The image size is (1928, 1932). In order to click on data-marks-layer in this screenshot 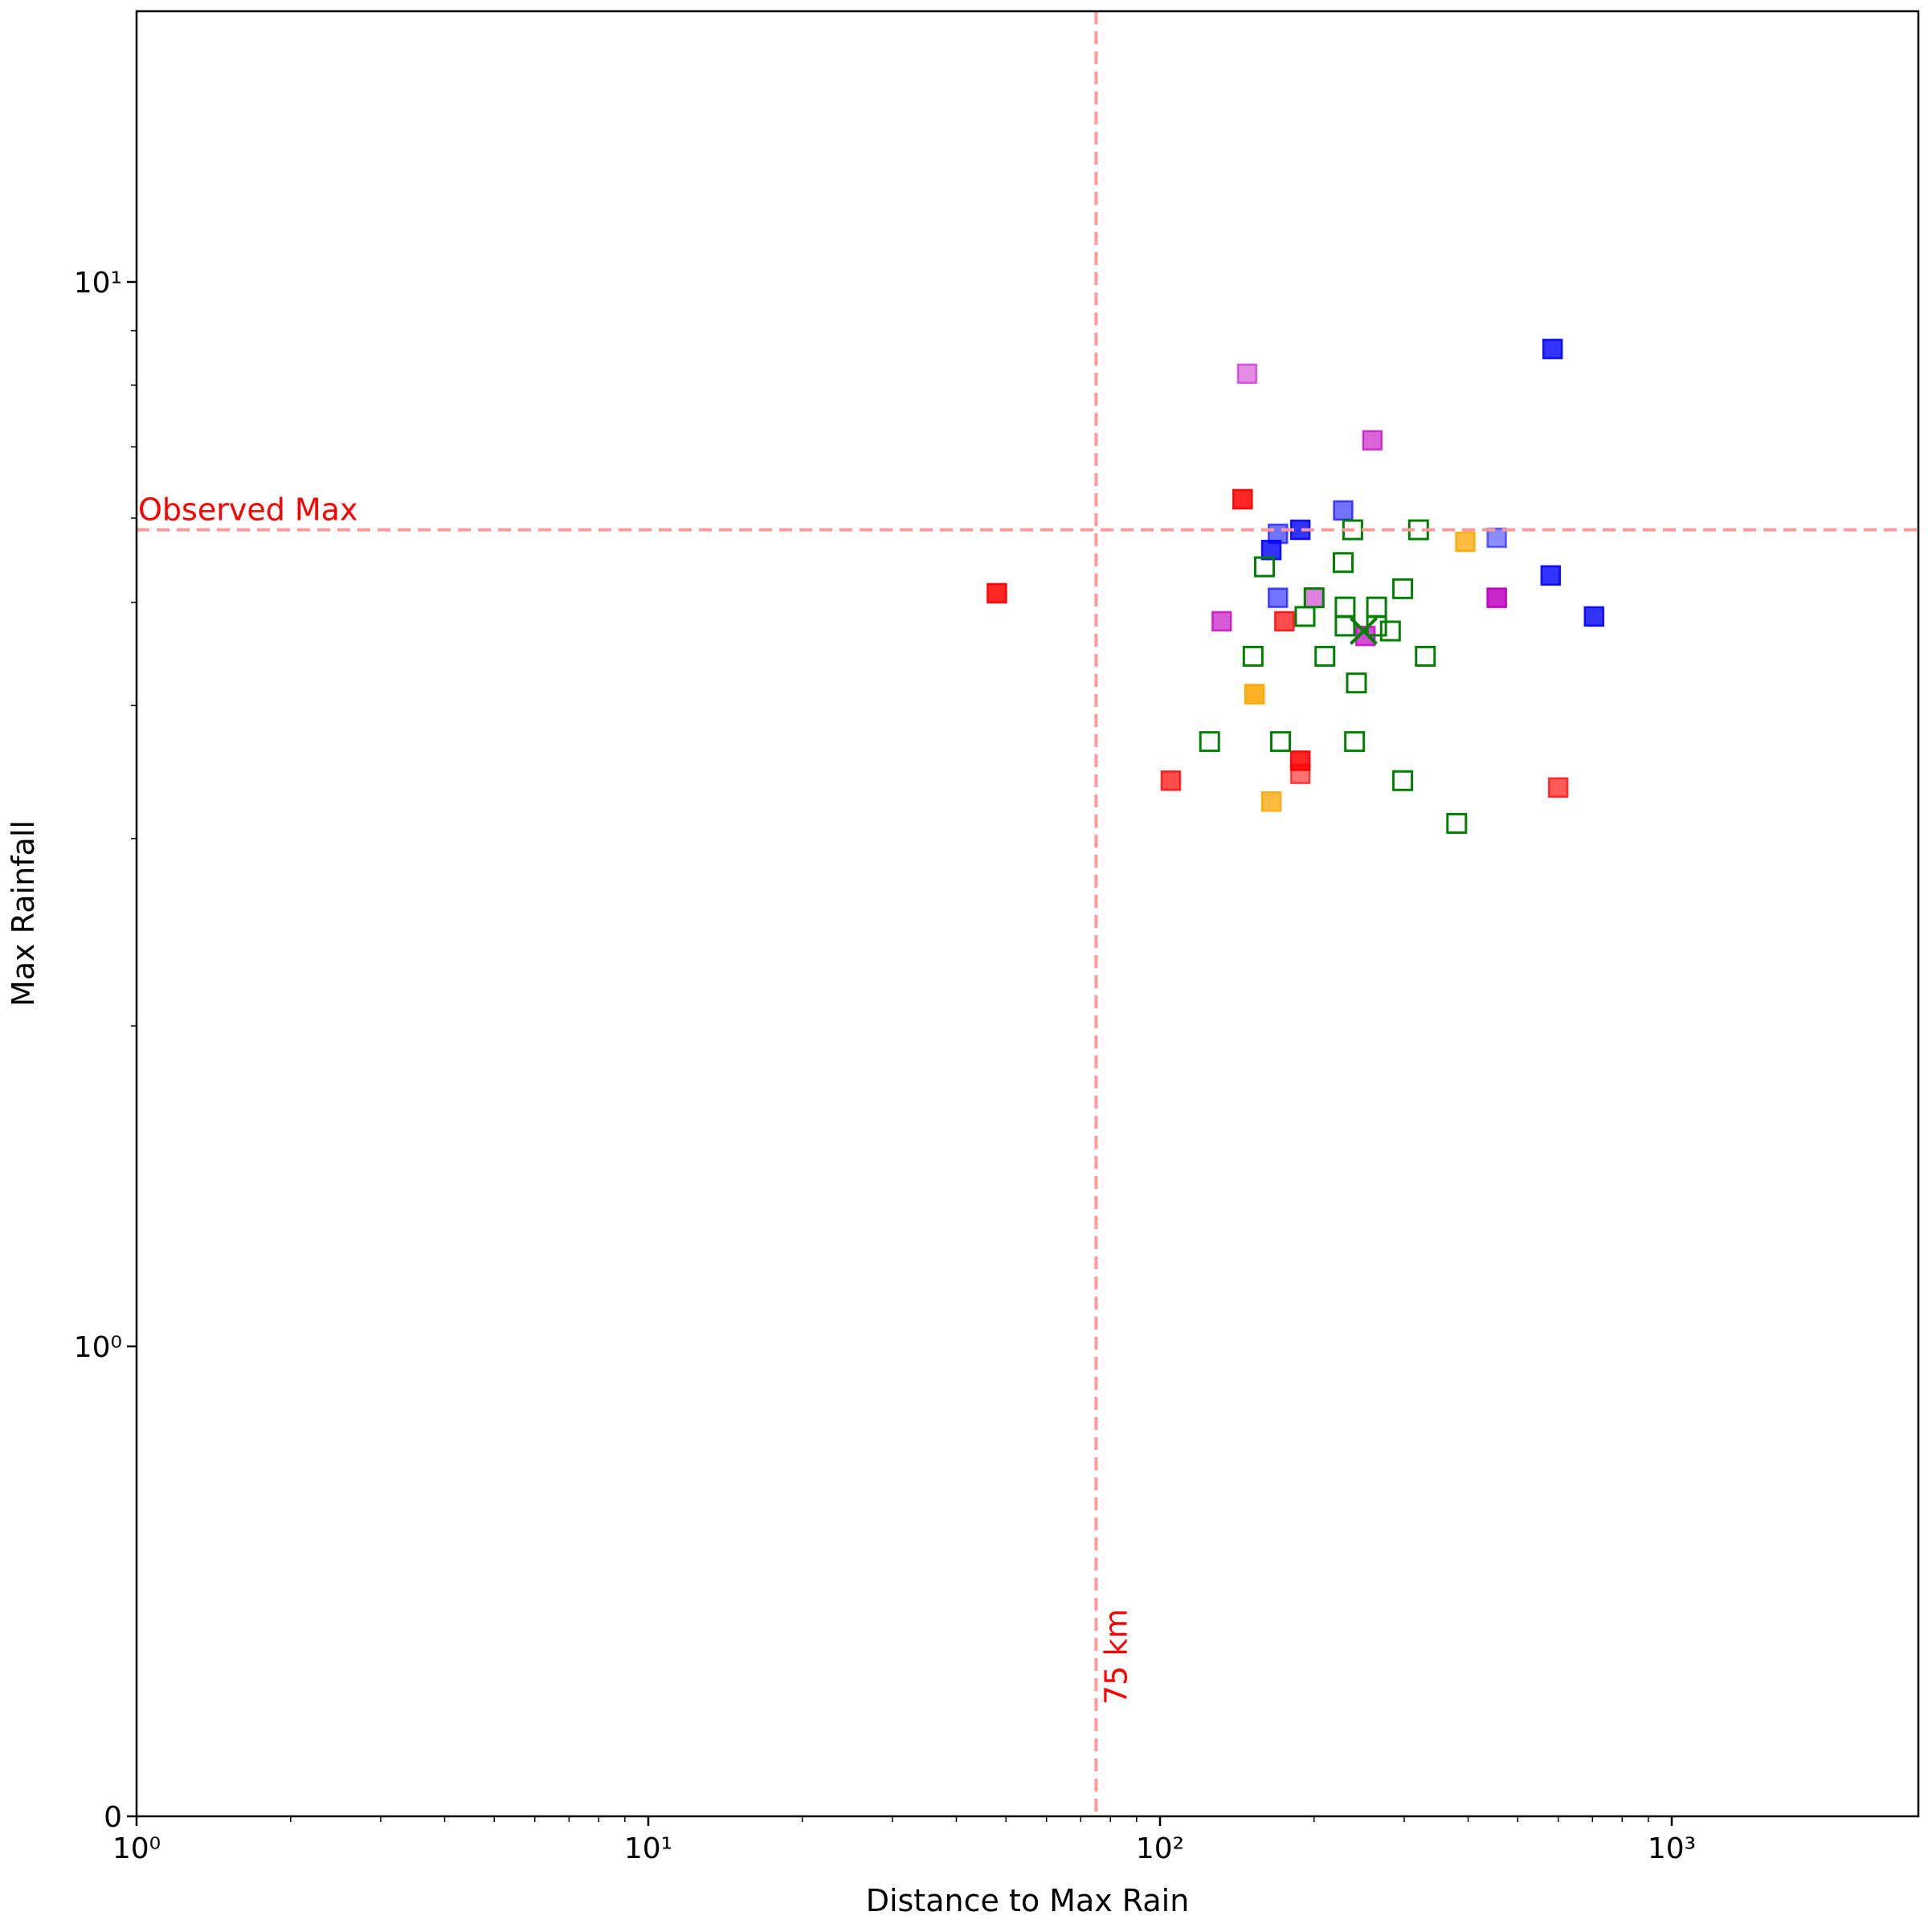, I will do `click(1295, 586)`.